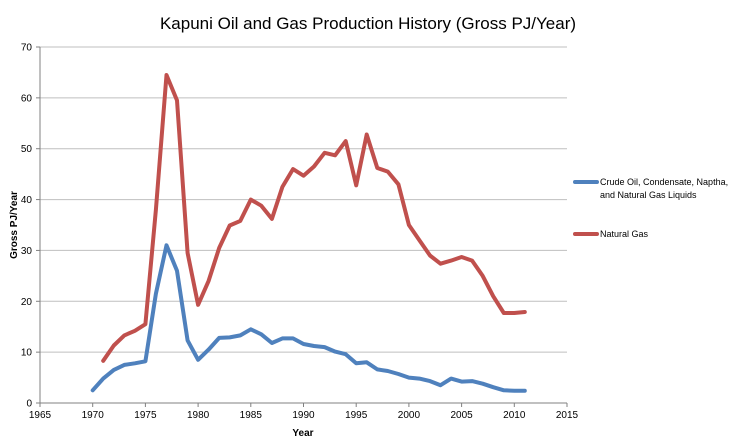  I want to click on y-tick-label: 70, so click(27, 48).